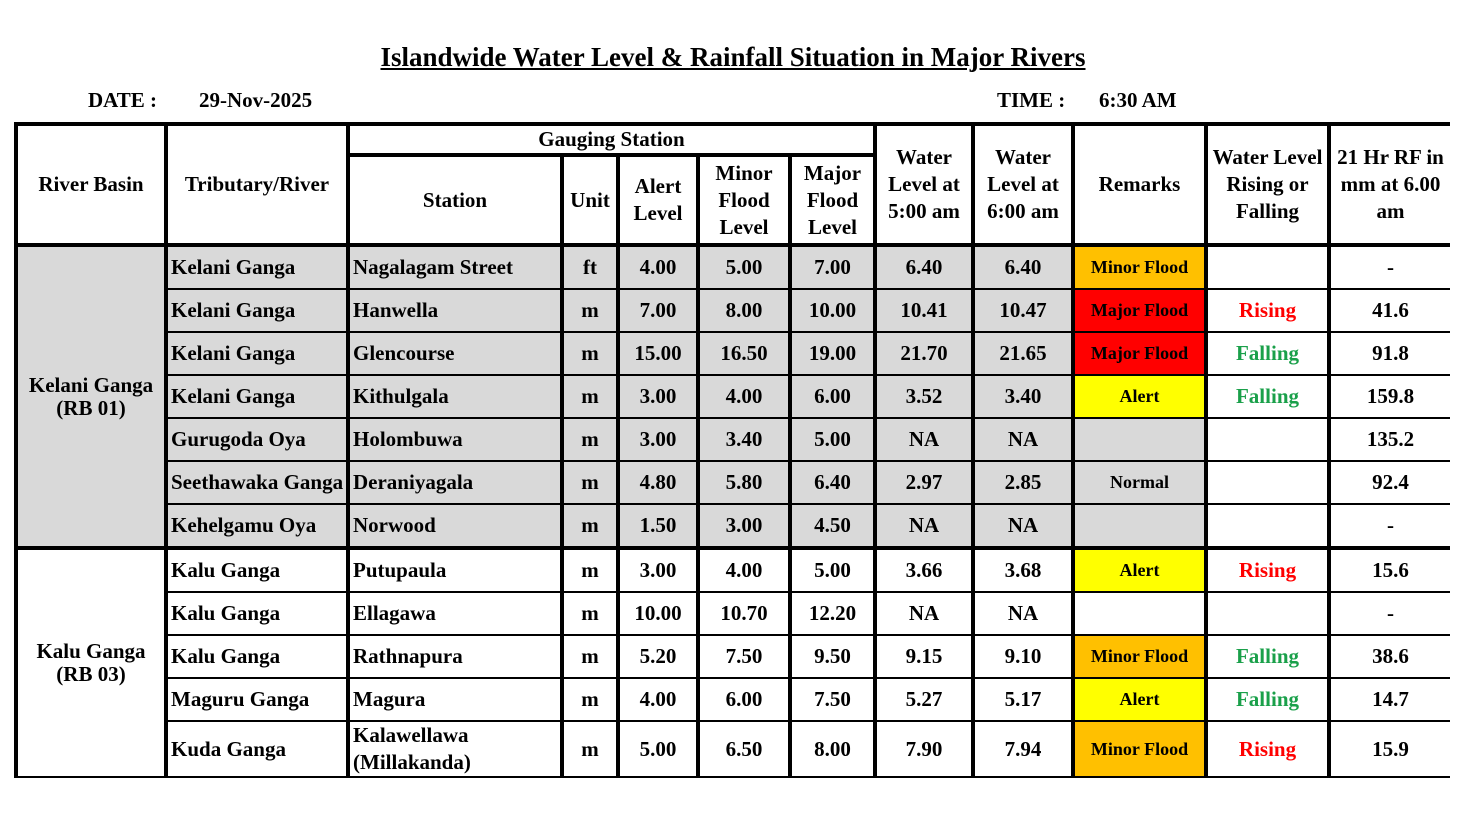  What do you see at coordinates (923, 569) in the screenshot?
I see `water-level-5am-cell: 3.66` at bounding box center [923, 569].